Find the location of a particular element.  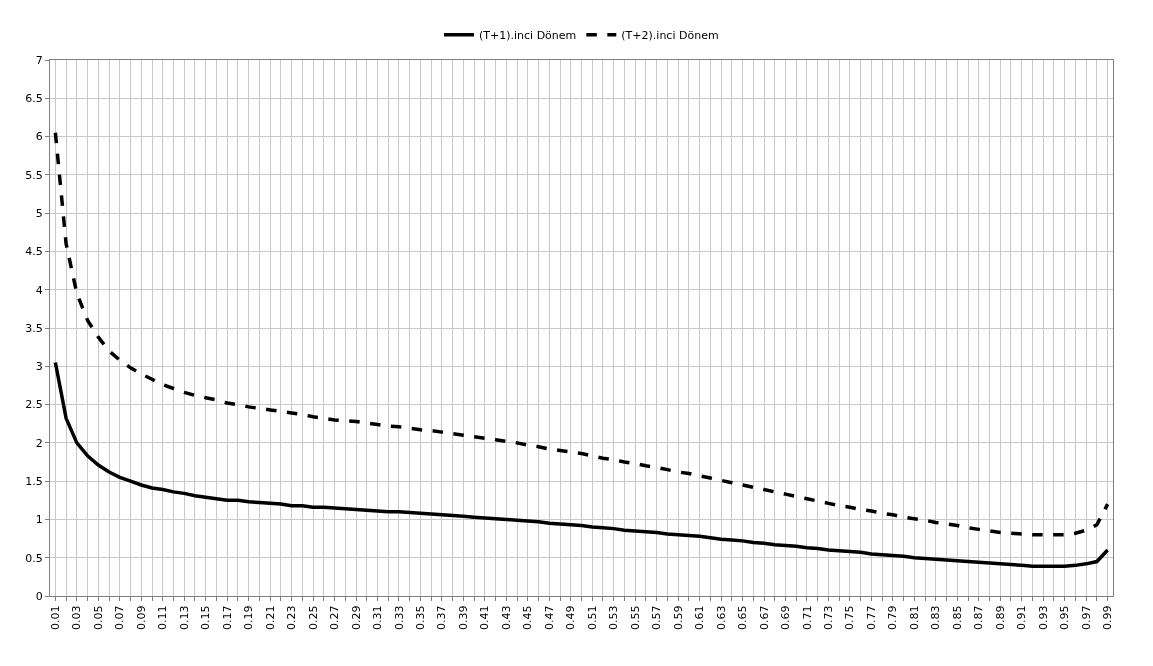

x-tick-label: 0.27 is located at coordinates (335, 617).